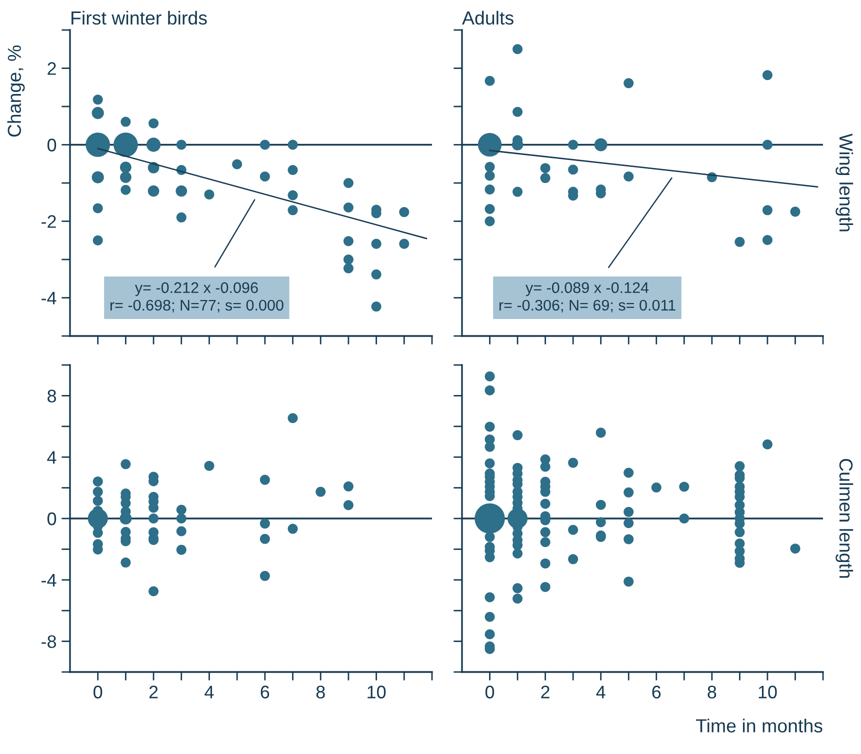 This screenshot has height=754, width=861. What do you see at coordinates (49, 641) in the screenshot?
I see `y-tick-label: -8` at bounding box center [49, 641].